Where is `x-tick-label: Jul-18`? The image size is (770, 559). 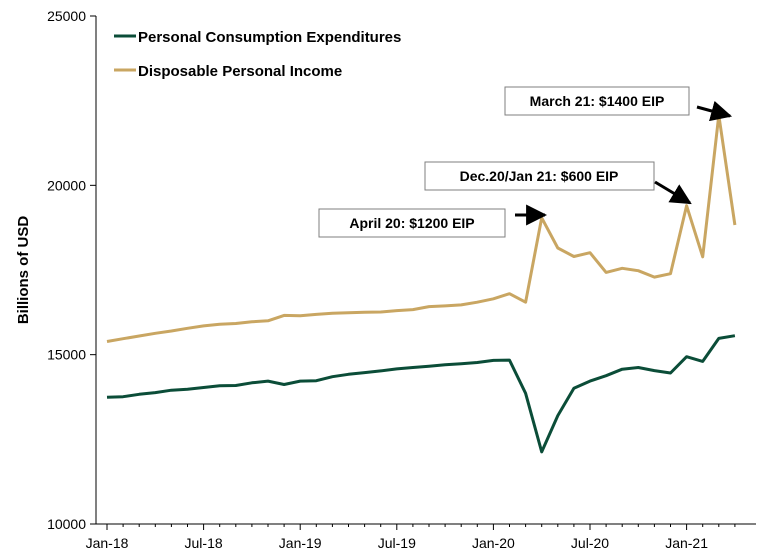
x-tick-label: Jul-18 is located at coordinates (204, 543).